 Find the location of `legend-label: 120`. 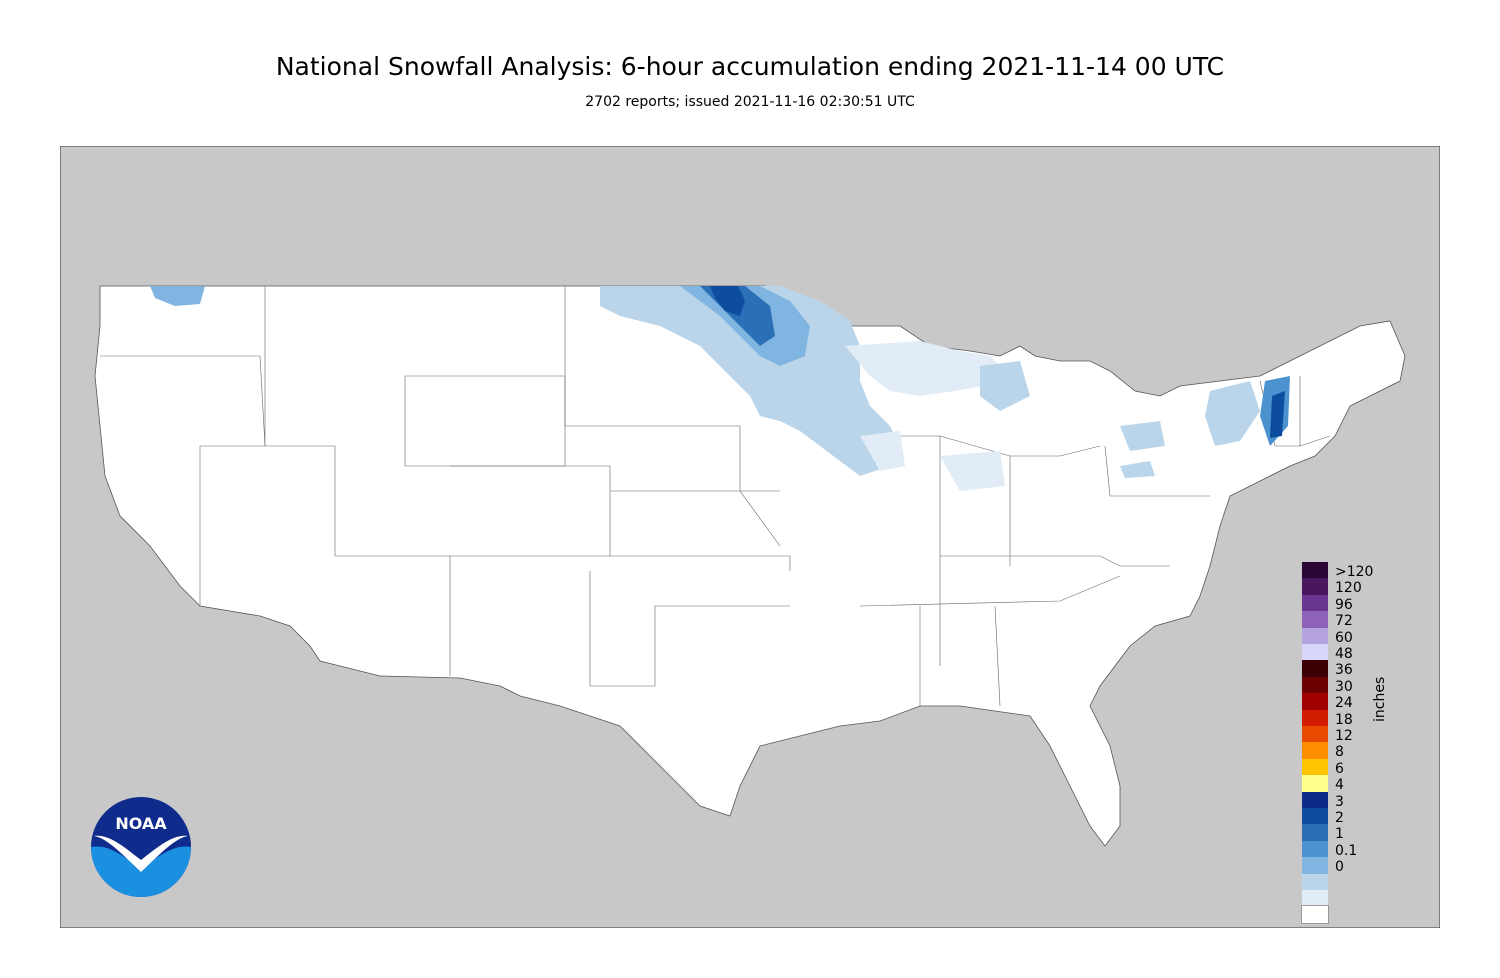

legend-label: 120 is located at coordinates (1348, 588).